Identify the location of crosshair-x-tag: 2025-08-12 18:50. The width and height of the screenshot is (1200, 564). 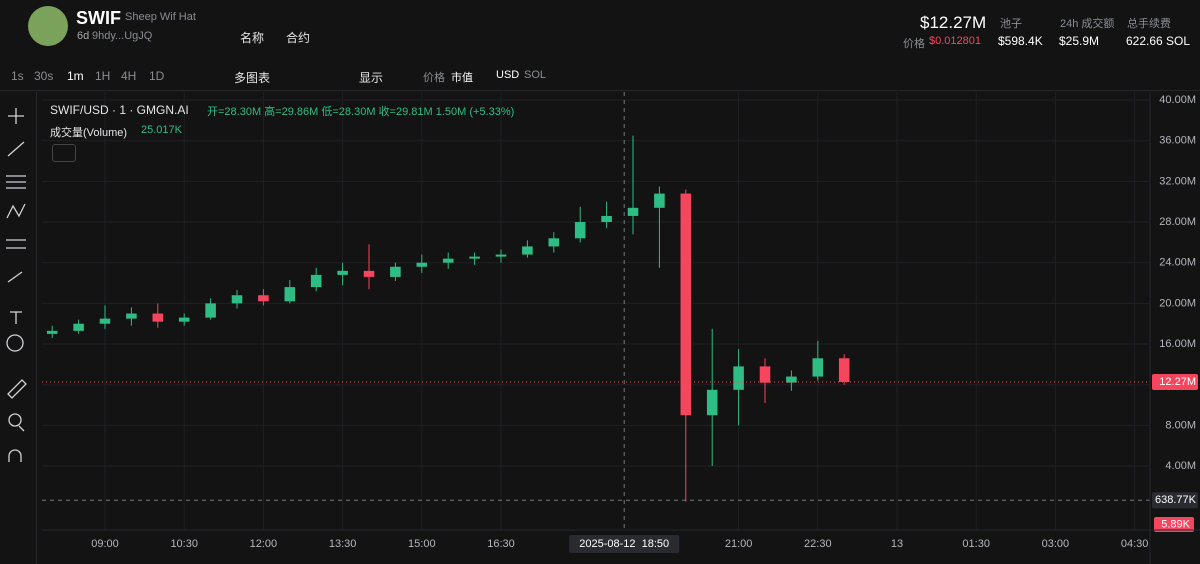
(624, 544).